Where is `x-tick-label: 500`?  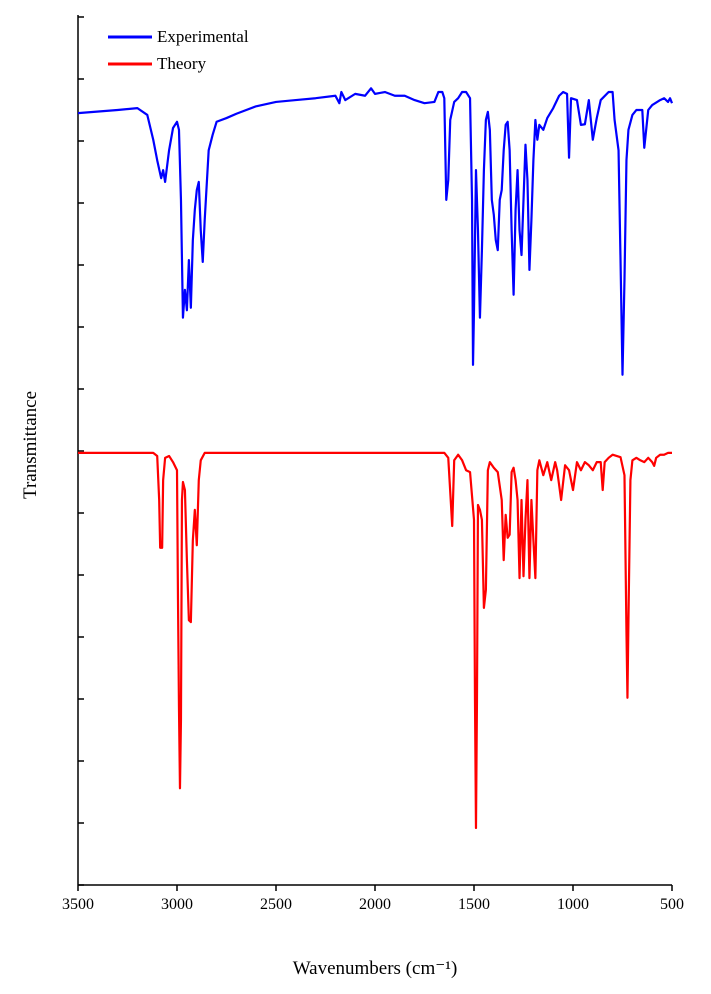 x-tick-label: 500 is located at coordinates (672, 904).